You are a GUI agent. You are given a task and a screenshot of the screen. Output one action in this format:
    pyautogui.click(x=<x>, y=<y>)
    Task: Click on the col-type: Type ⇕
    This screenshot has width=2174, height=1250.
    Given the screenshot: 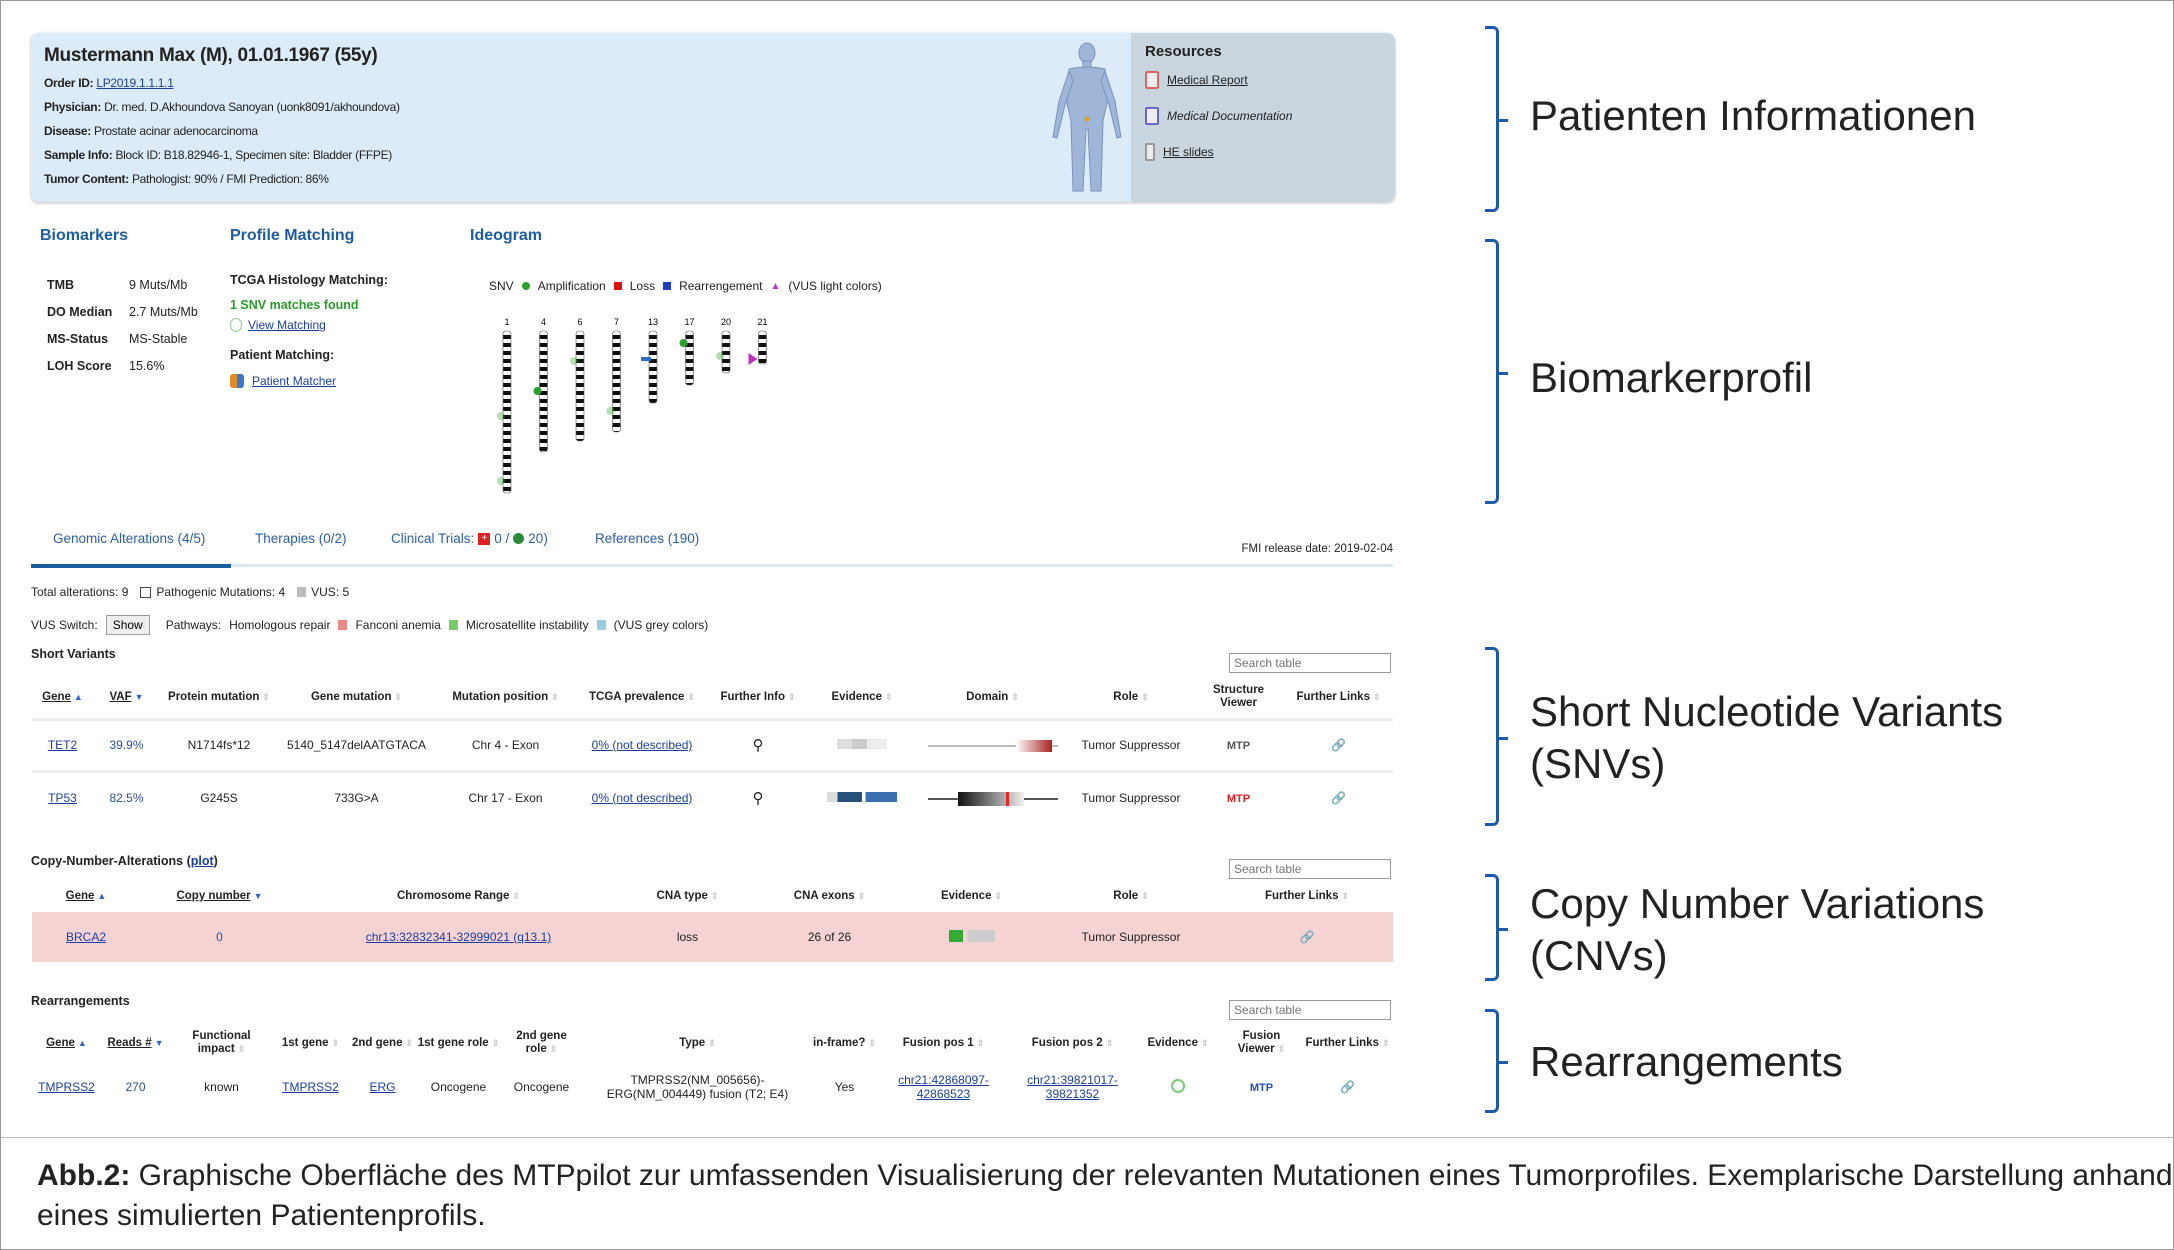 What is the action you would take?
    pyautogui.click(x=697, y=1042)
    